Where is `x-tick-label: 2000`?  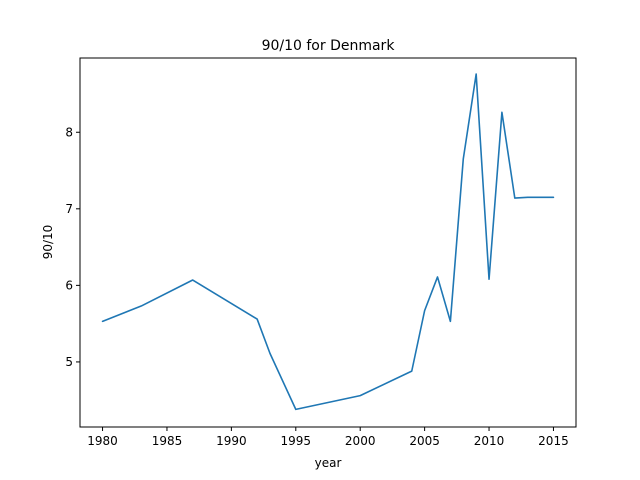 x-tick-label: 2000 is located at coordinates (360, 441).